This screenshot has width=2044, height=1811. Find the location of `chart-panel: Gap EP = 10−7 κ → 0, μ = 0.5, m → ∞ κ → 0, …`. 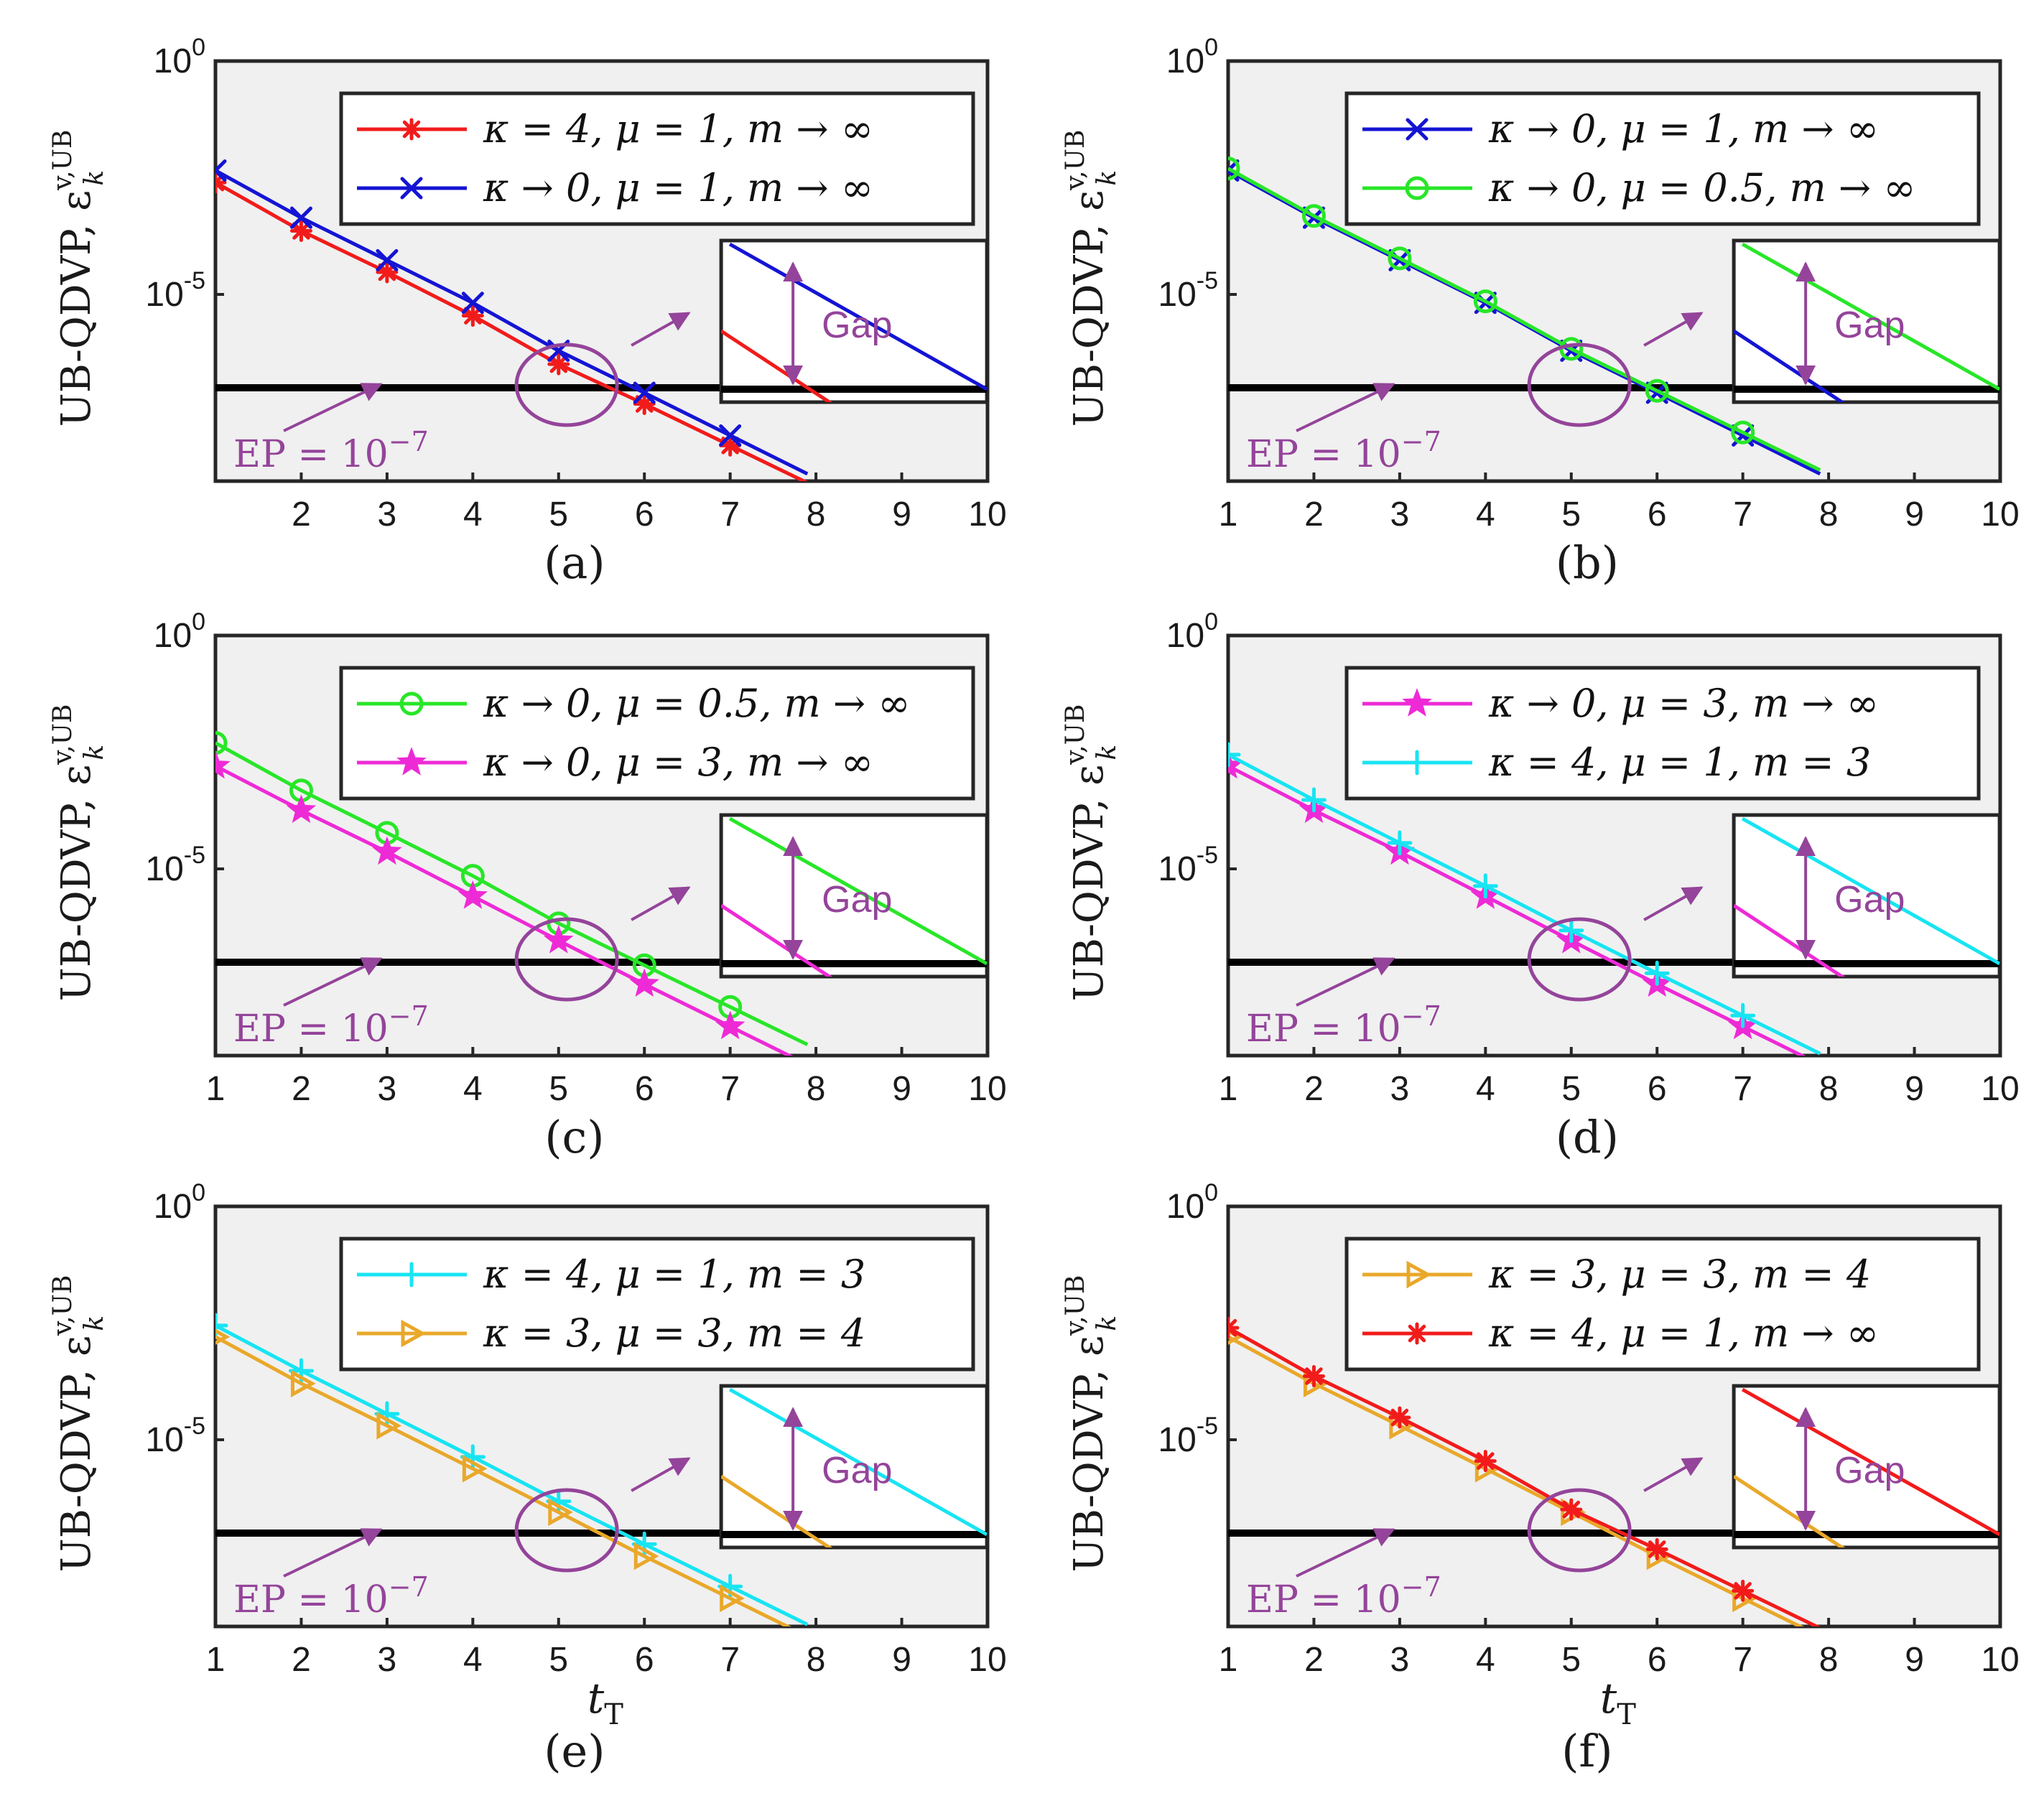

chart-panel: Gap EP = 10−7 κ → 0, μ = 0.5, m → ∞ κ → 0, … is located at coordinates (527, 885).